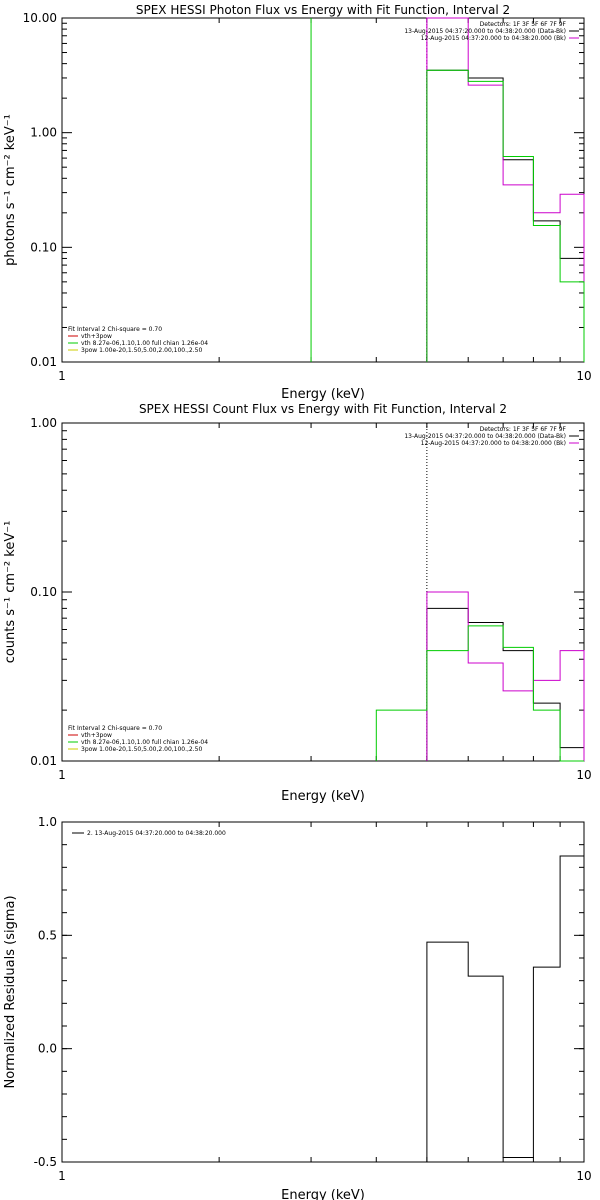  What do you see at coordinates (45, 1162) in the screenshot?
I see `y-tick-label: -0.5` at bounding box center [45, 1162].